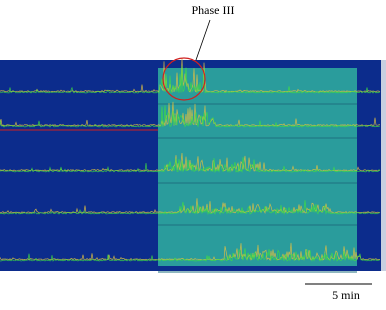 This screenshot has height=310, width=386. I want to click on highlight-circle, so click(184, 79).